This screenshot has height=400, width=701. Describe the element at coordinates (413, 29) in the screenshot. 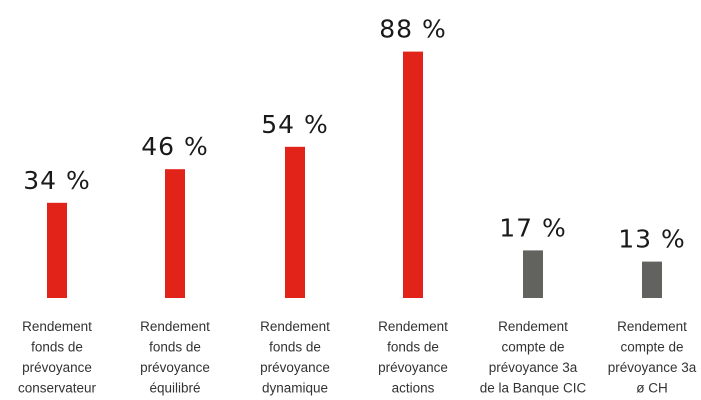

I see `value-label-4: 88 %` at that location.